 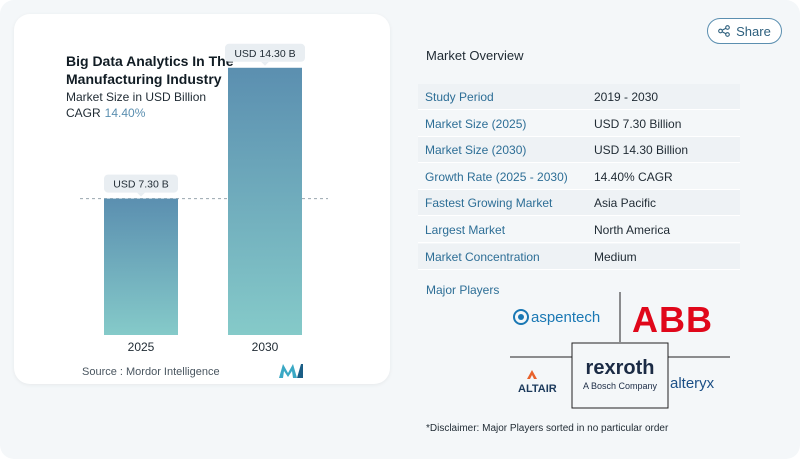 I want to click on mordor-intelligence-logo, so click(x=291, y=371).